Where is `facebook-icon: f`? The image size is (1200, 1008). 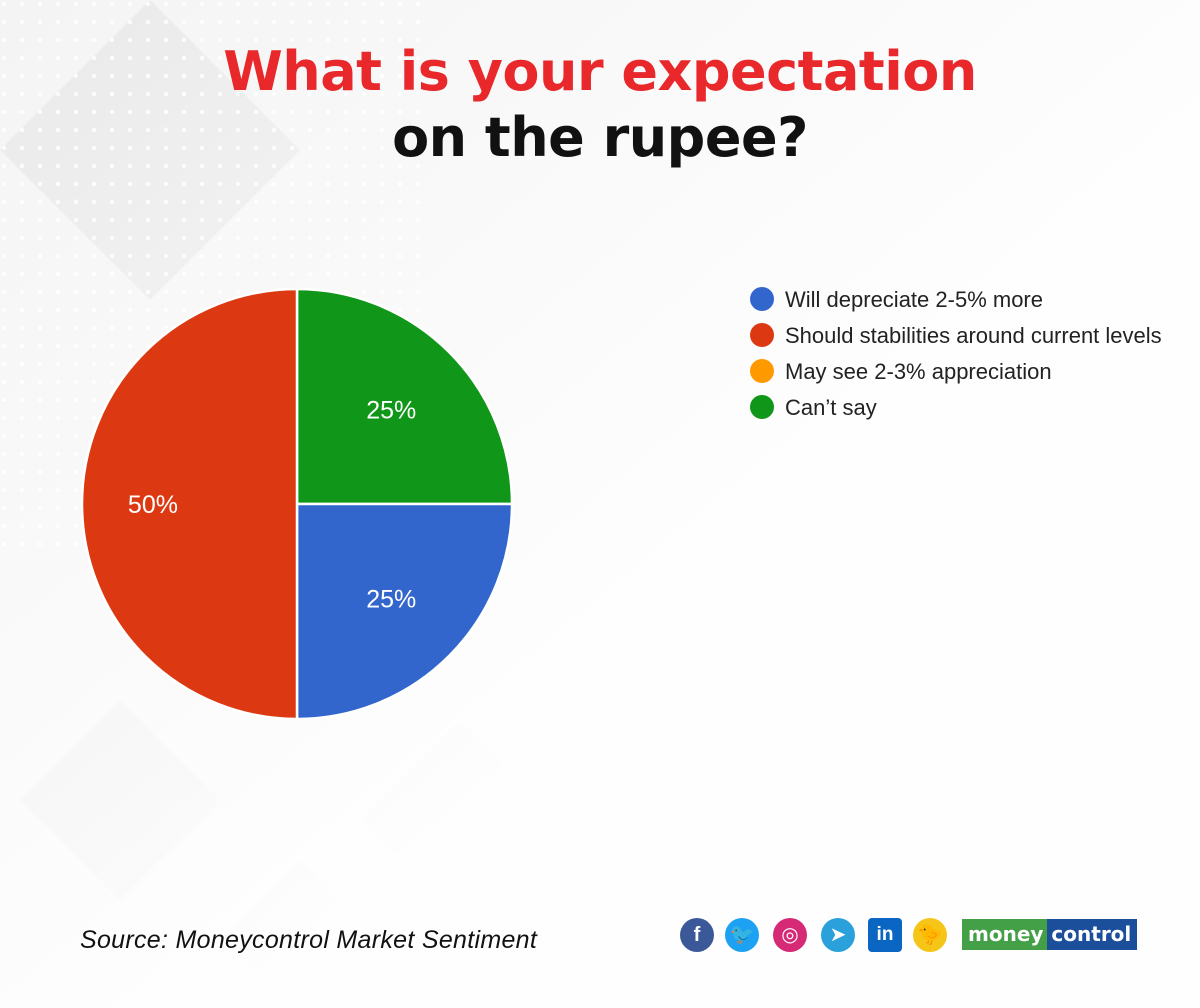 facebook-icon: f is located at coordinates (697, 935).